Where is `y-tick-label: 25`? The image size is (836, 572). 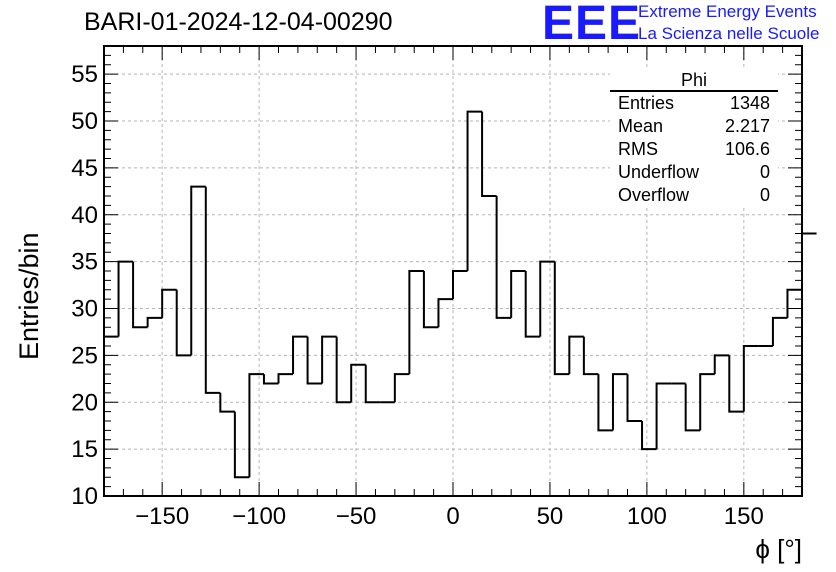
y-tick-label: 25 is located at coordinates (84, 355).